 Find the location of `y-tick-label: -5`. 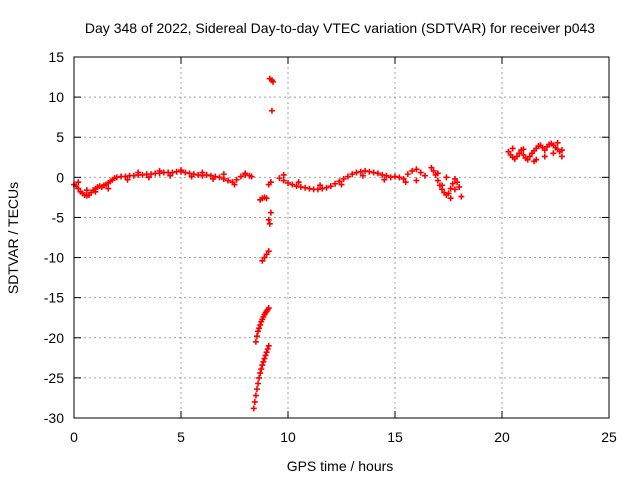

y-tick-label: -5 is located at coordinates (58, 217).